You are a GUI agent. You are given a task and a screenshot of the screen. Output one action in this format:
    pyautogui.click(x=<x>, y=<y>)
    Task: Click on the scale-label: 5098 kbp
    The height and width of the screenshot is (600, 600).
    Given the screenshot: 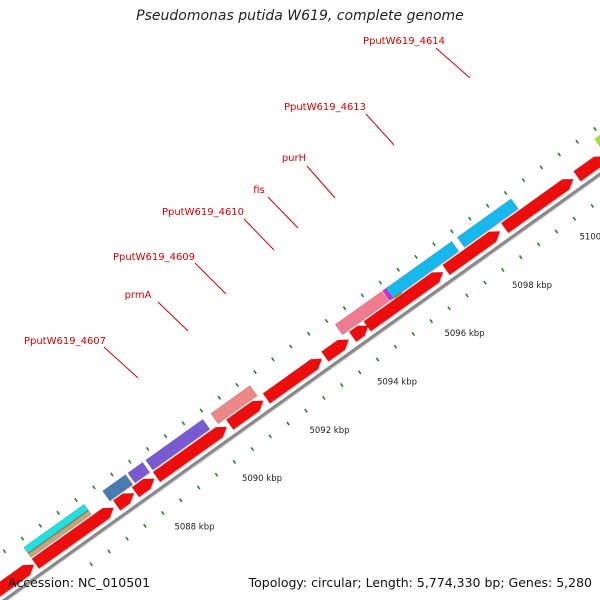 What is the action you would take?
    pyautogui.click(x=532, y=286)
    